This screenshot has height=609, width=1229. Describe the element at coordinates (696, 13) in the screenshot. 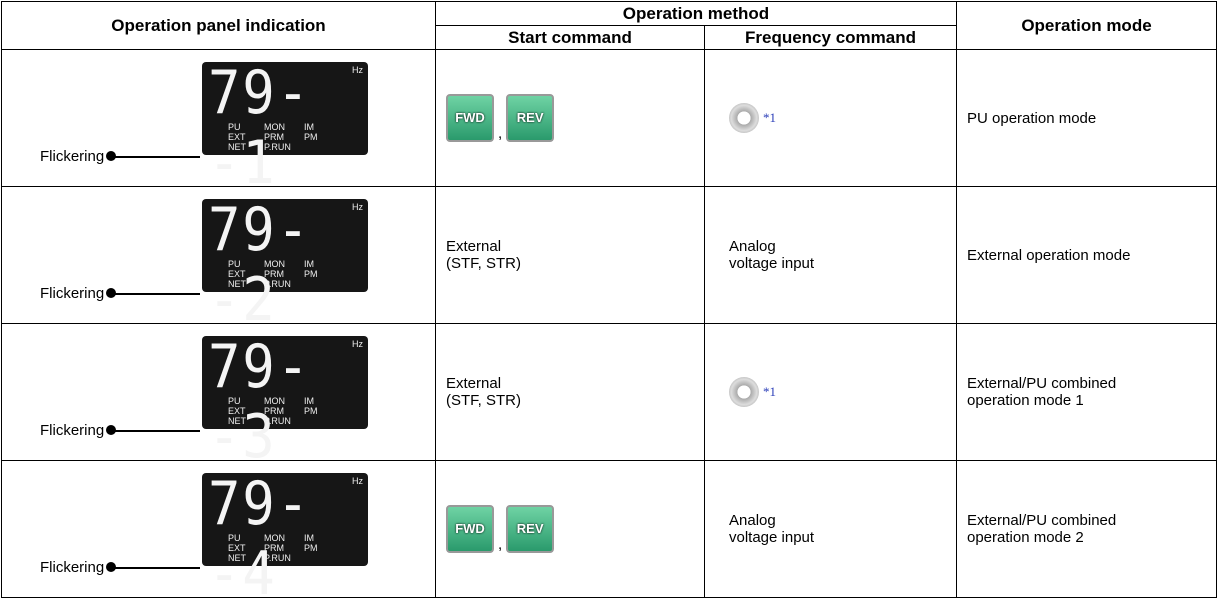

I see `header-cell: Operation method` at that location.